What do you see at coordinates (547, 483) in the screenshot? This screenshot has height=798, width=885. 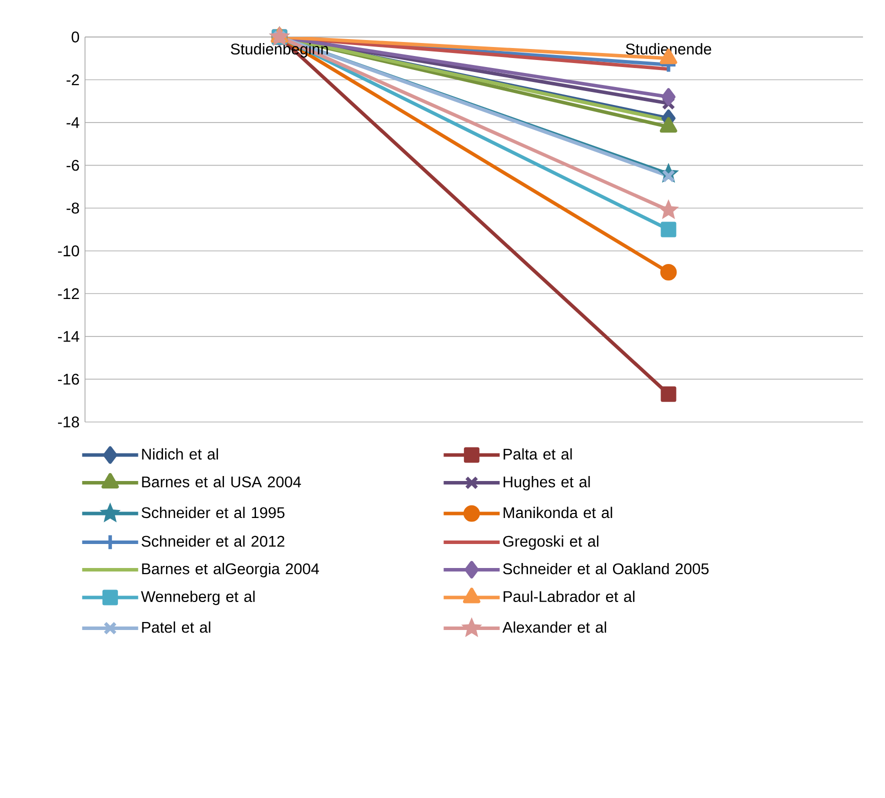 I see `legend-label: Hughes et al` at bounding box center [547, 483].